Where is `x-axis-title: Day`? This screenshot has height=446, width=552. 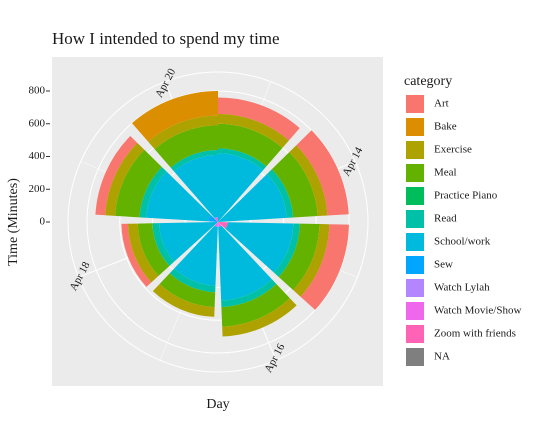
x-axis-title: Day is located at coordinates (217, 404).